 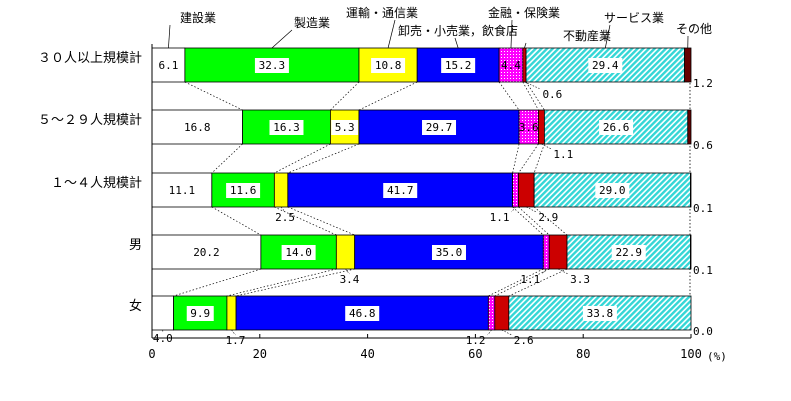 What do you see at coordinates (272, 65) in the screenshot?
I see `value-label: 32.3` at bounding box center [272, 65].